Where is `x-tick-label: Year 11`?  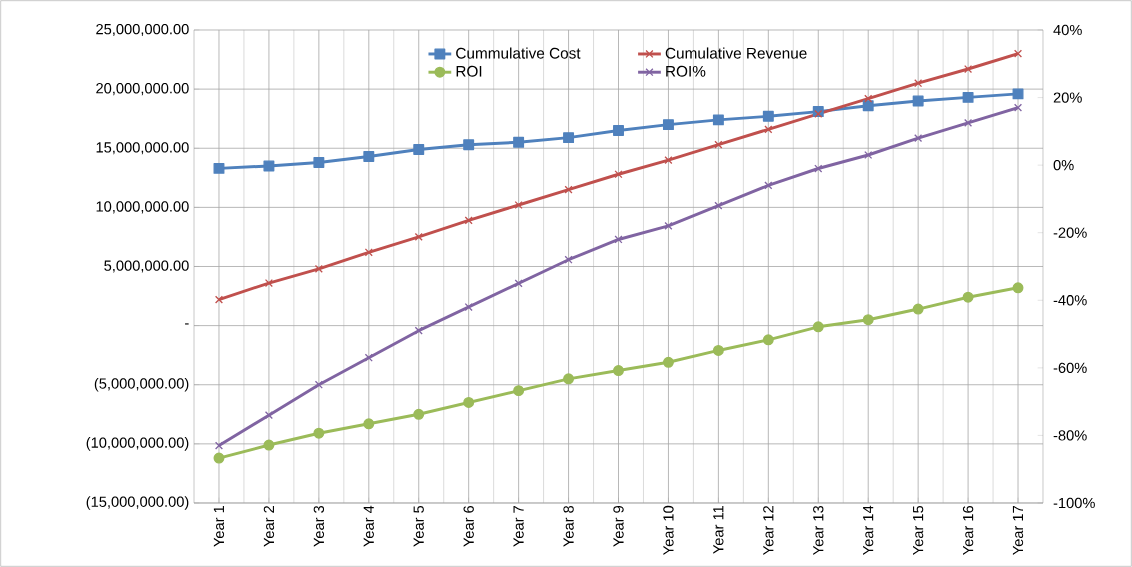 x-tick-label: Year 11 is located at coordinates (718, 529).